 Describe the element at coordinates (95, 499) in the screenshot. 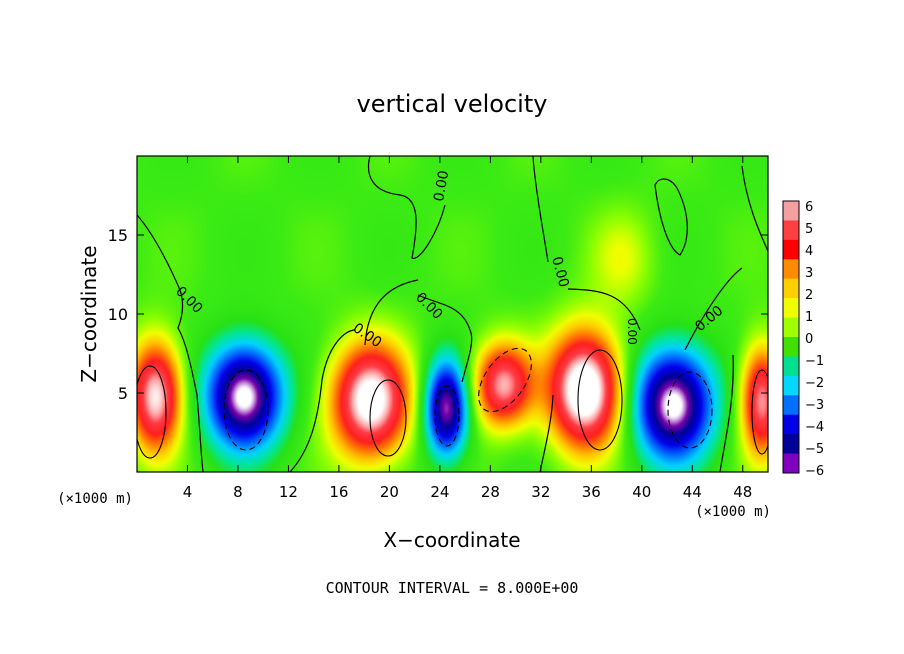

I see `x-unit-left: (×1000 m)` at that location.